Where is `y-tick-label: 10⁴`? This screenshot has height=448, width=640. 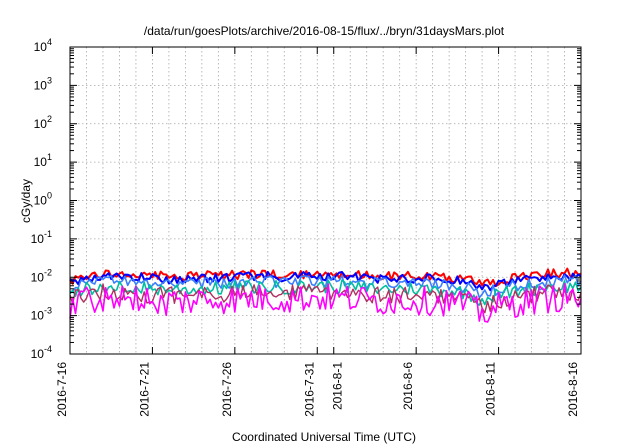
y-tick-label: 10⁴ is located at coordinates (43, 45).